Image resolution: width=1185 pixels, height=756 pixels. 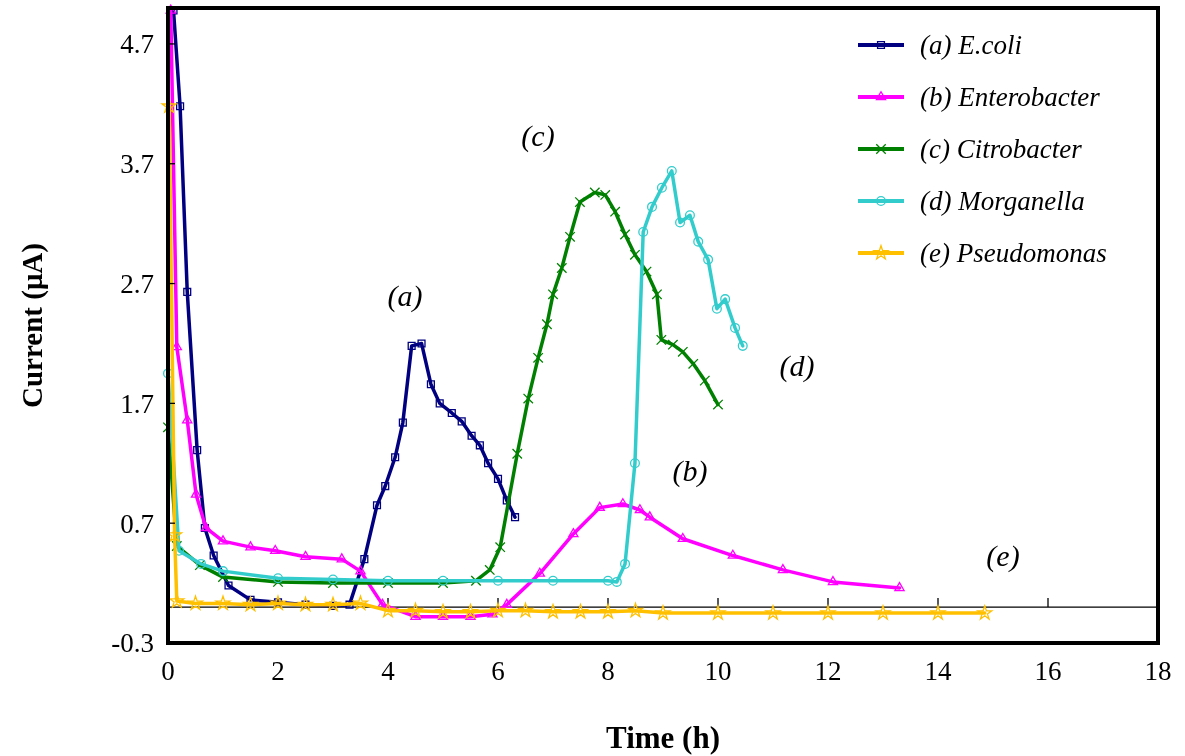 I want to click on y-tick-label: 1.7, so click(x=137, y=403).